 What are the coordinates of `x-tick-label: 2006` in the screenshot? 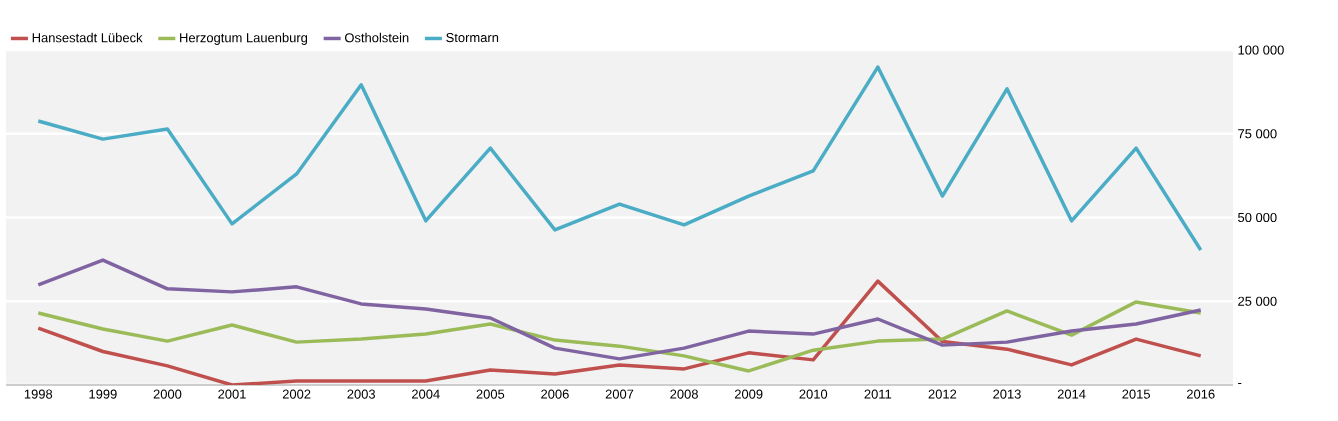 It's located at (555, 394).